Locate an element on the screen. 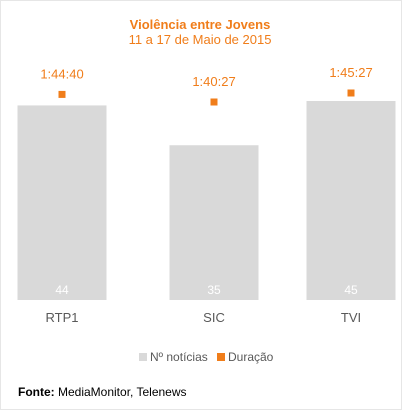  chart-title: Violência entre Jovens is located at coordinates (200, 24).